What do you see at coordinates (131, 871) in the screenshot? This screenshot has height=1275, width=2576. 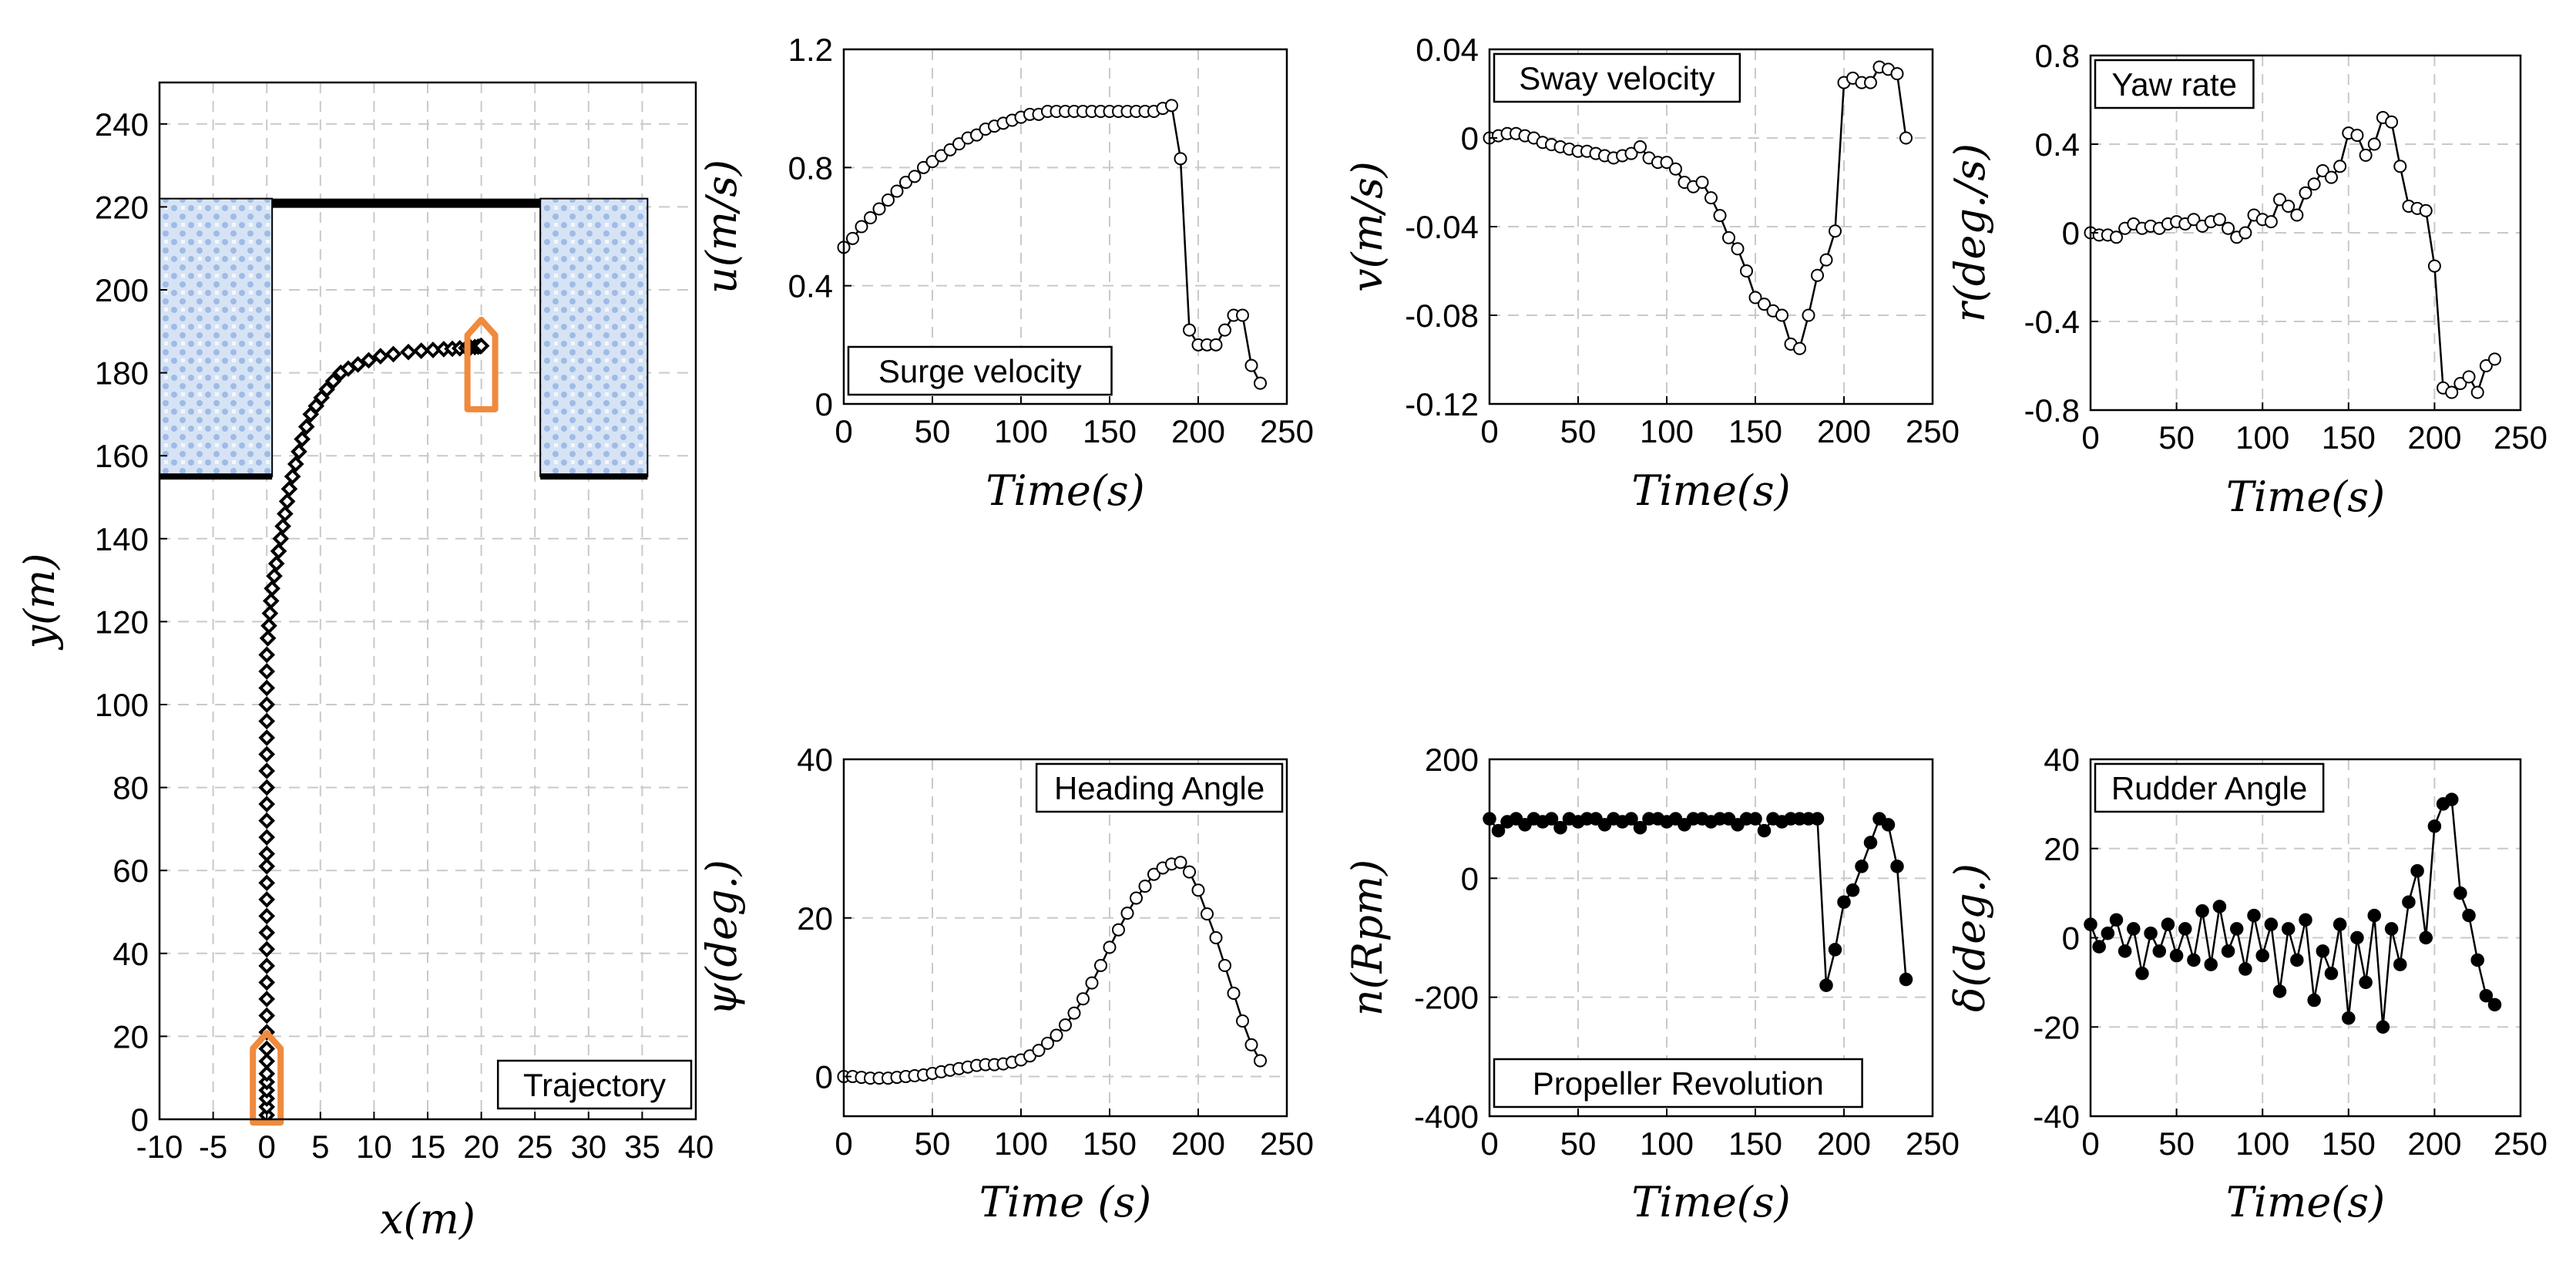 I see `y-tick-label: 60` at bounding box center [131, 871].